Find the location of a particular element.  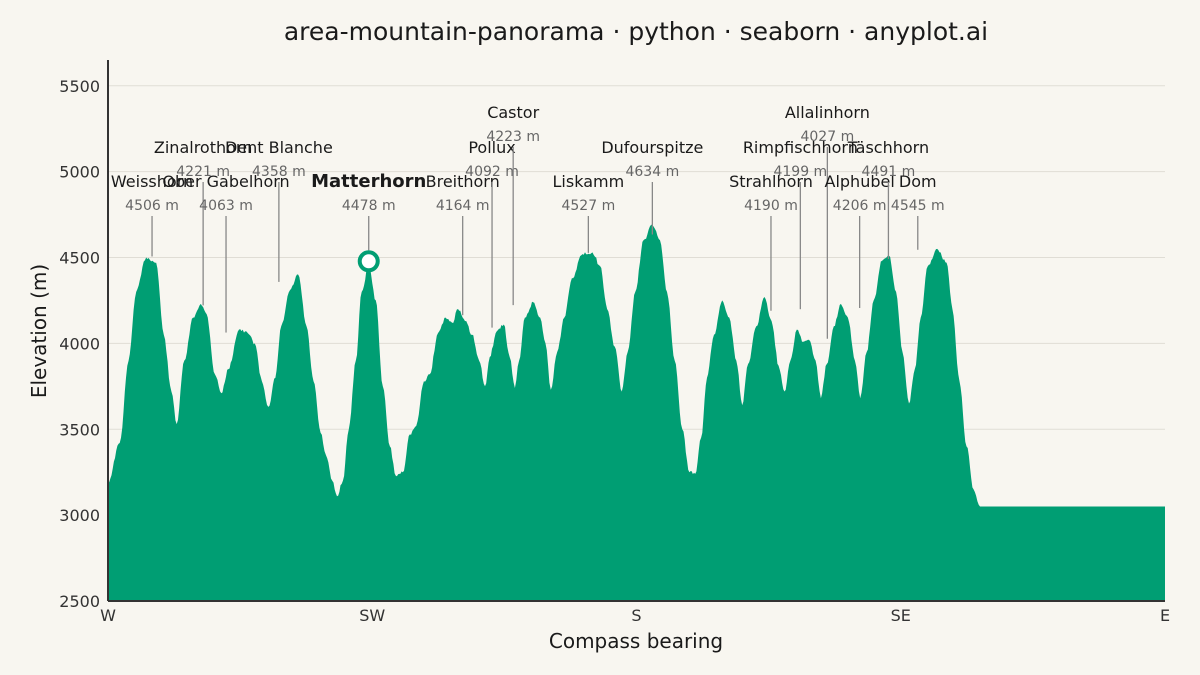

peak-name: Dent Blanche is located at coordinates (279, 147).